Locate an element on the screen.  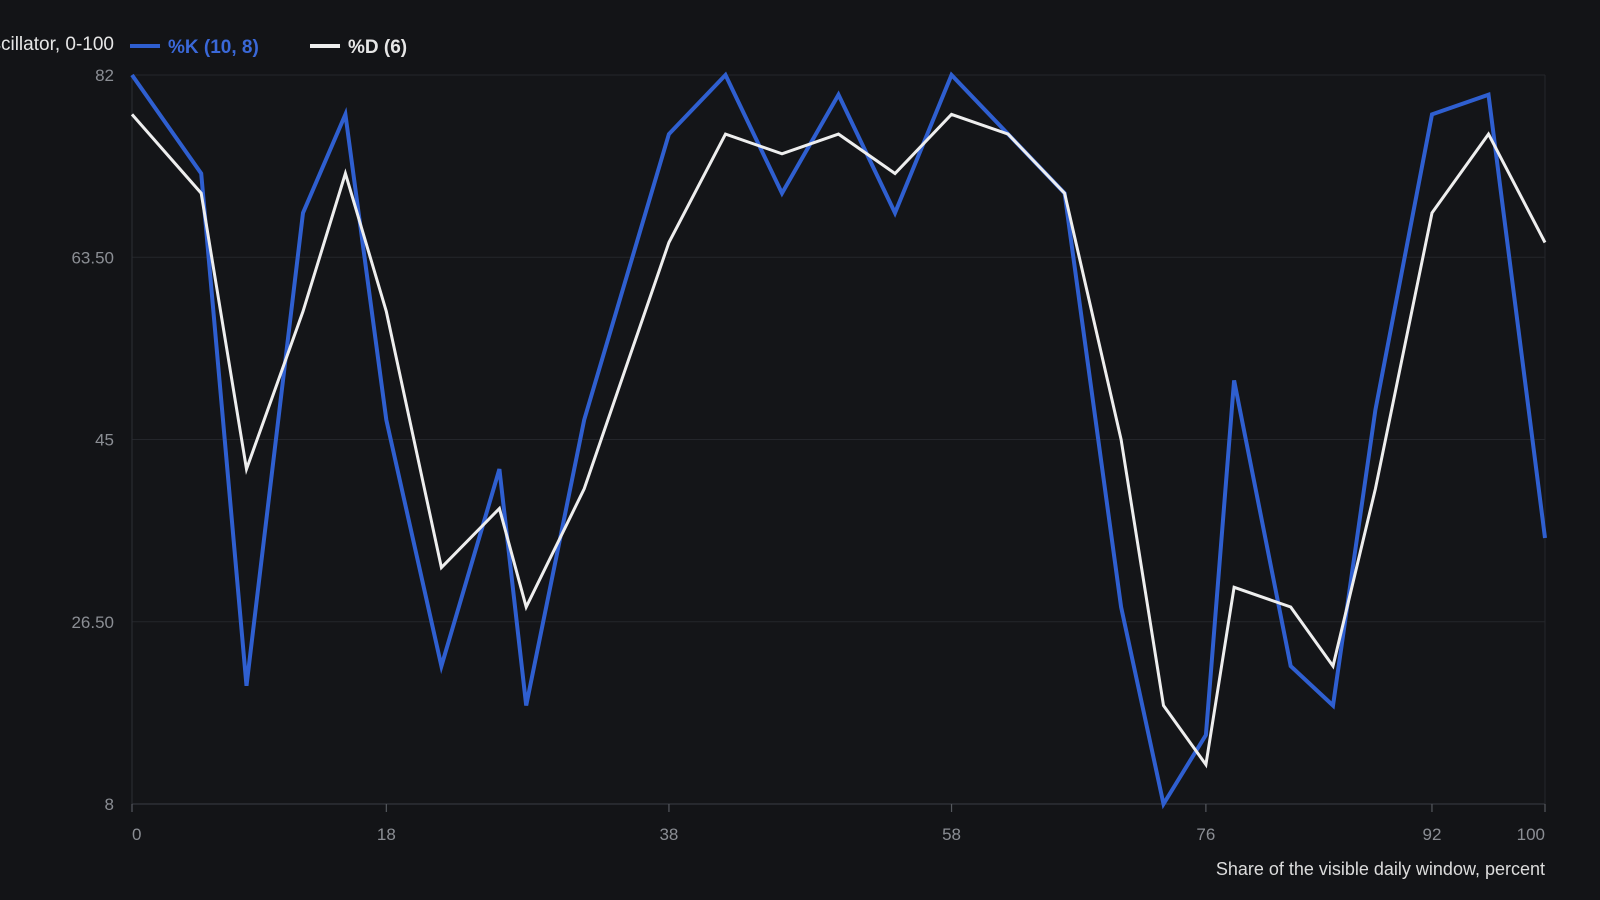
y-axis-ticks: 8 26.50 45 63.50 82 is located at coordinates (92, 440).